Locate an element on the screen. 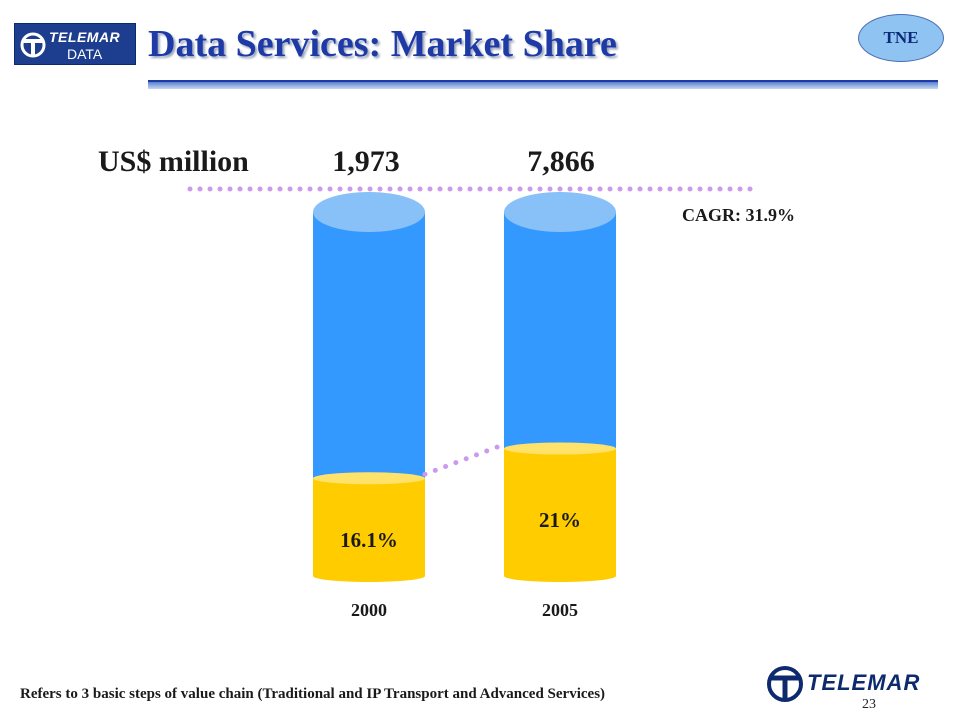 Image resolution: width=960 pixels, height=720 pixels. unit-label: US$ million is located at coordinates (173, 161).